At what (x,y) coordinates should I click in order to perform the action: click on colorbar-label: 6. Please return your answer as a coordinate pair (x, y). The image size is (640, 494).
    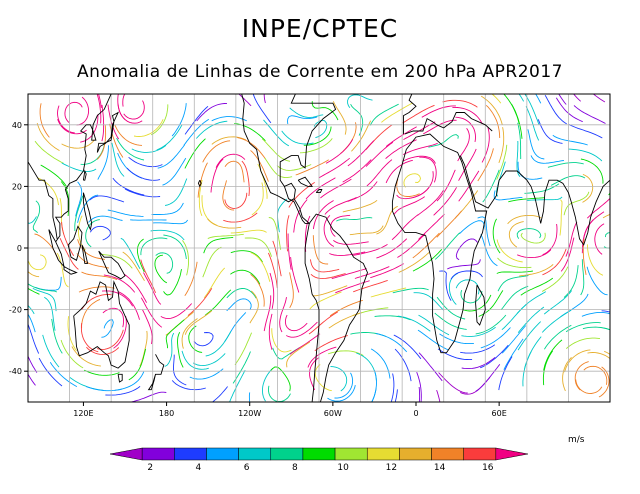
    Looking at the image, I should click on (247, 468).